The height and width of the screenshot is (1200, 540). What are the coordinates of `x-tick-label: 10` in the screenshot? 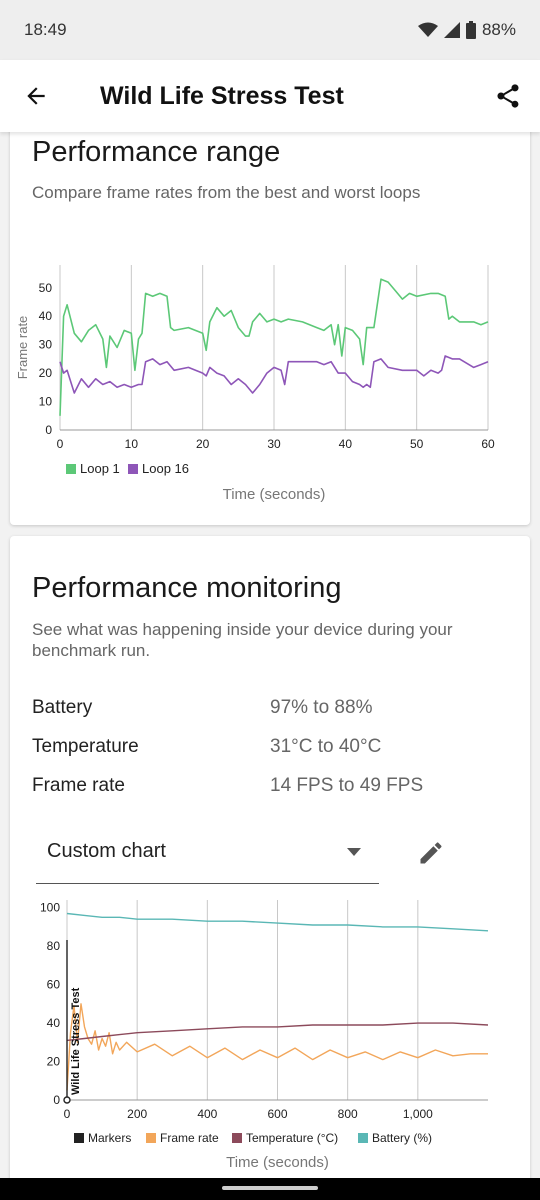 It's located at (132, 444).